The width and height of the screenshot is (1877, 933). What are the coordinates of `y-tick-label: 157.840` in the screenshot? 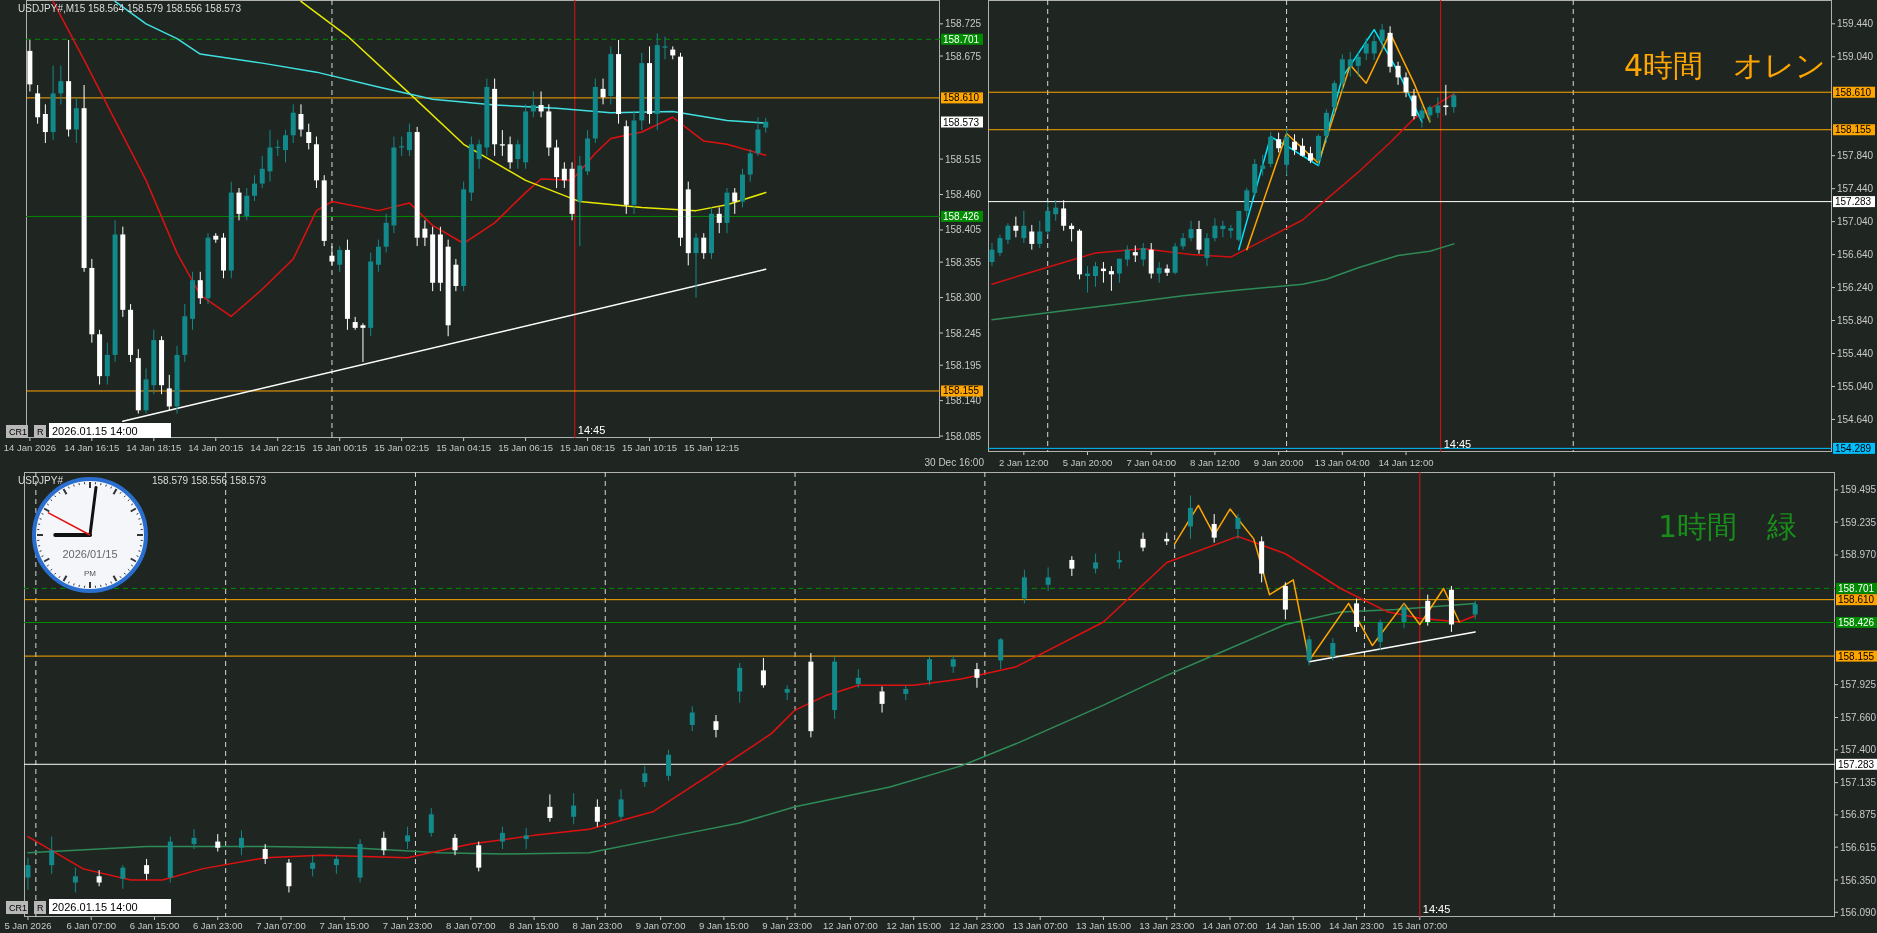 It's located at (1855, 156).